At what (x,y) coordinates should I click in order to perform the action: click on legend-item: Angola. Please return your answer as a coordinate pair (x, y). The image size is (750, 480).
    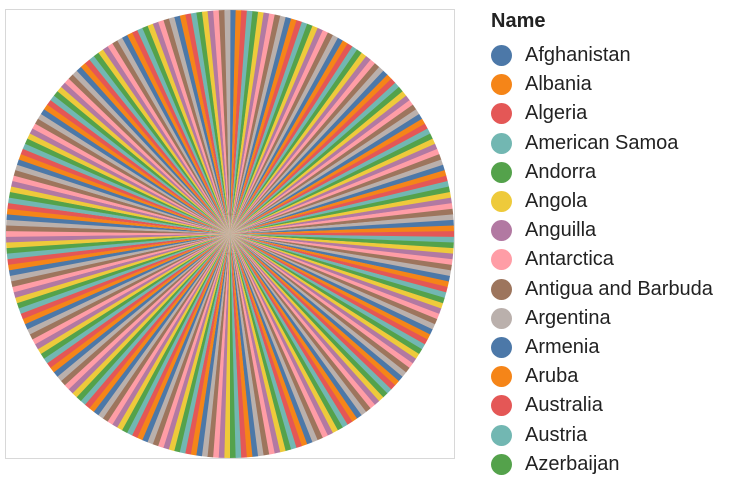
    Looking at the image, I should click on (618, 201).